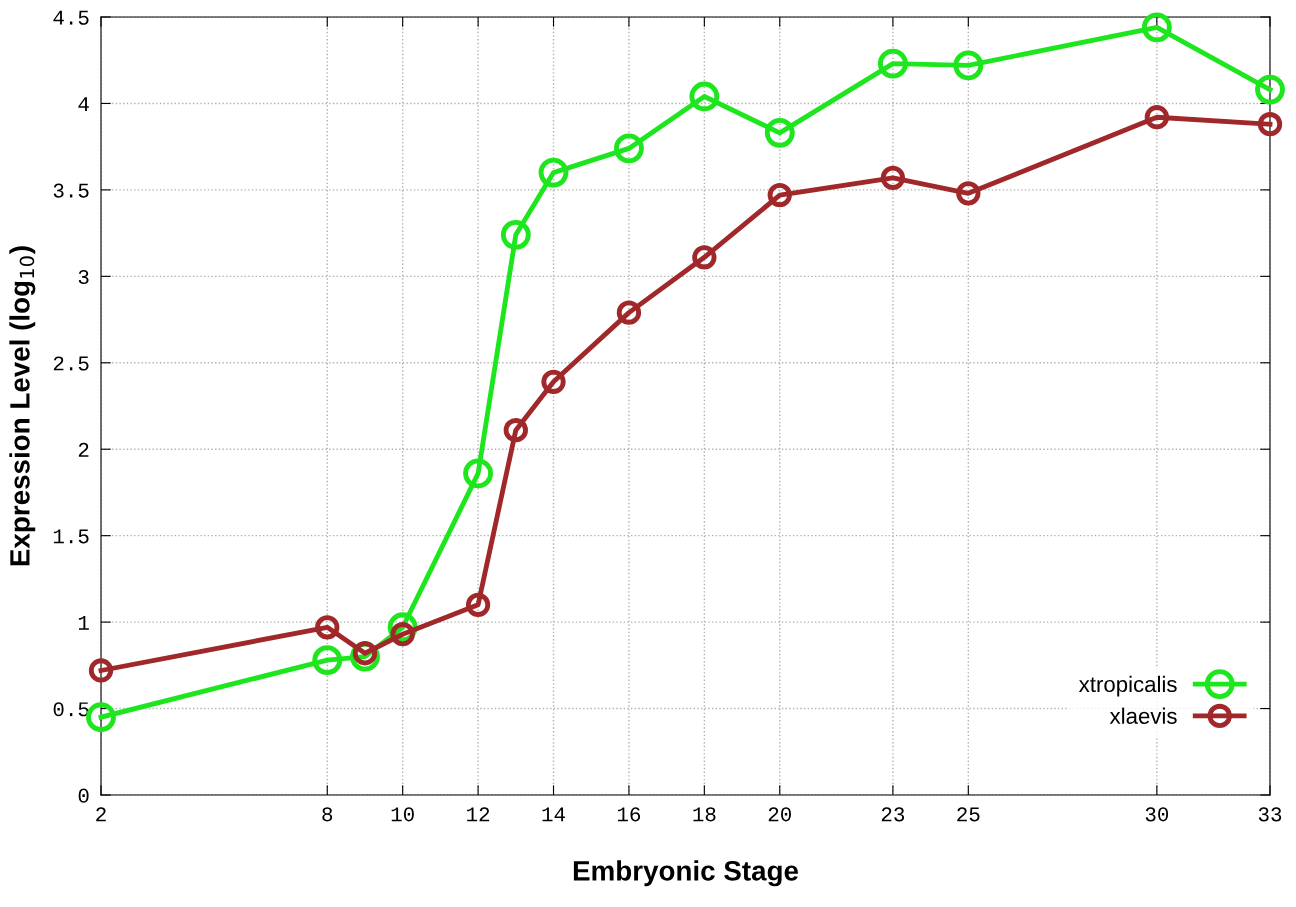 Image resolution: width=1296 pixels, height=907 pixels. I want to click on x-tick-label: 16, so click(629, 814).